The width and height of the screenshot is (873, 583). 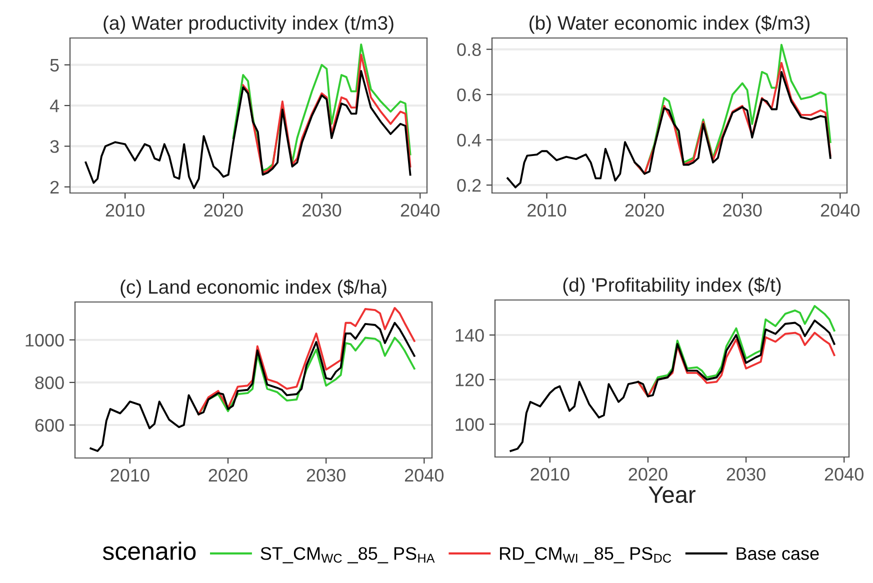 I want to click on chart-title: (c) Land economic index ($/ha), so click(x=253, y=288).